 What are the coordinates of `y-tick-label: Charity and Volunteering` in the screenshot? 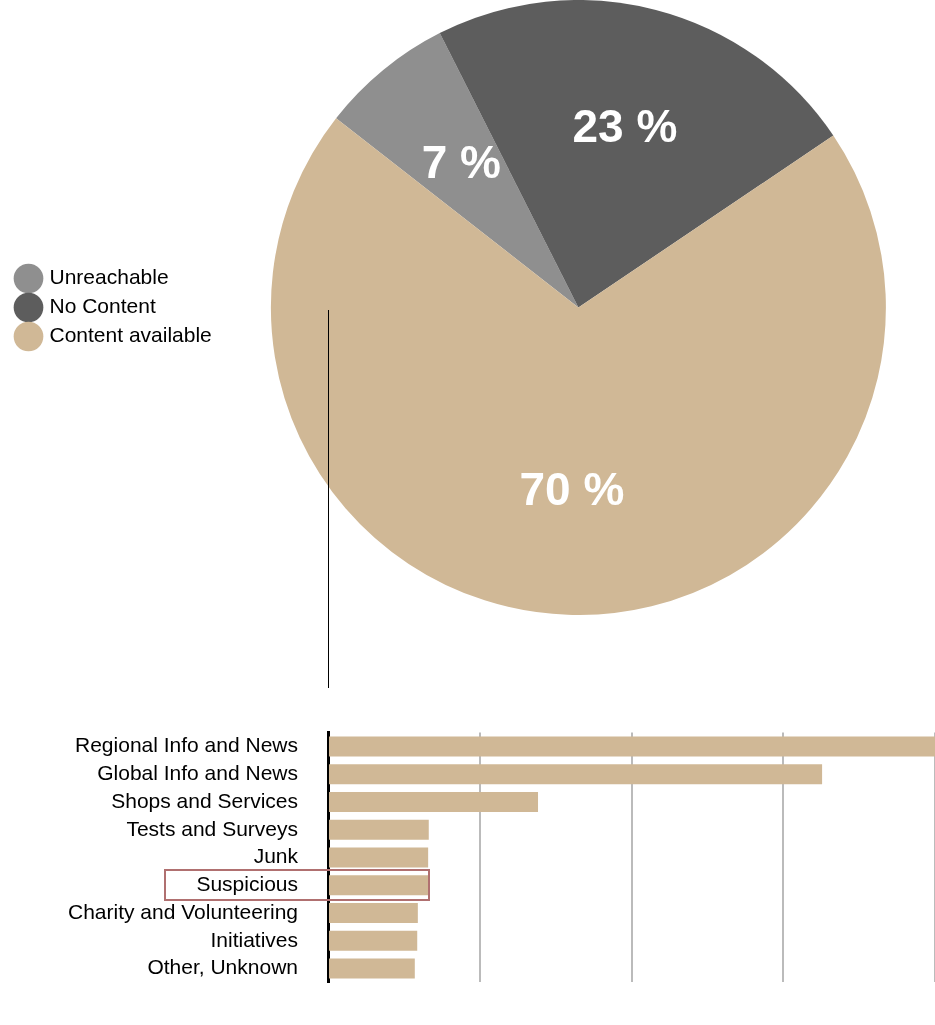 It's located at (183, 911).